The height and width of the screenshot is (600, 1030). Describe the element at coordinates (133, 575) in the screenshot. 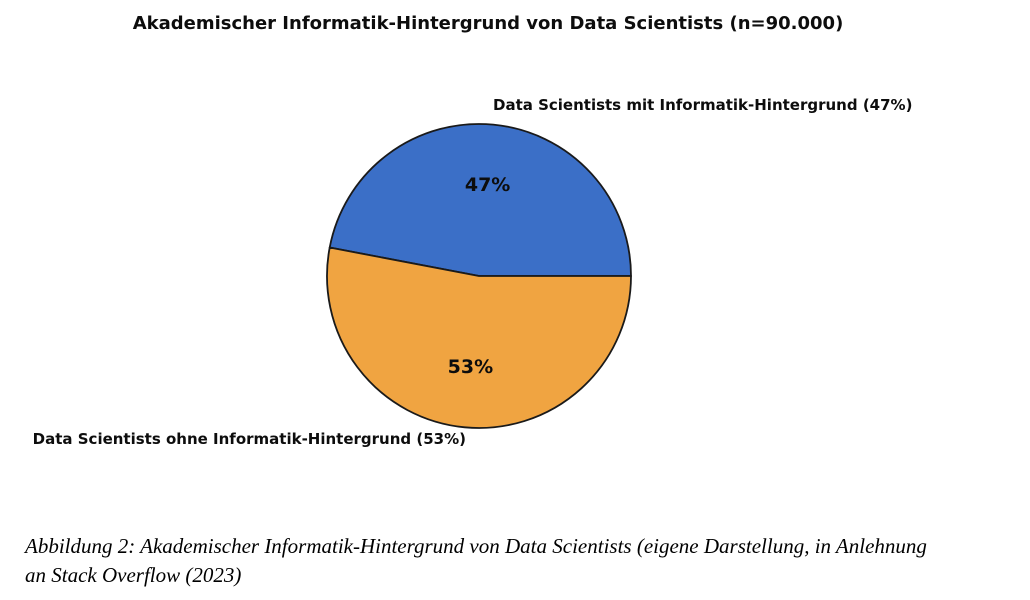

I see `figure-caption-line-2: an Stack Overflow (2023)` at that location.